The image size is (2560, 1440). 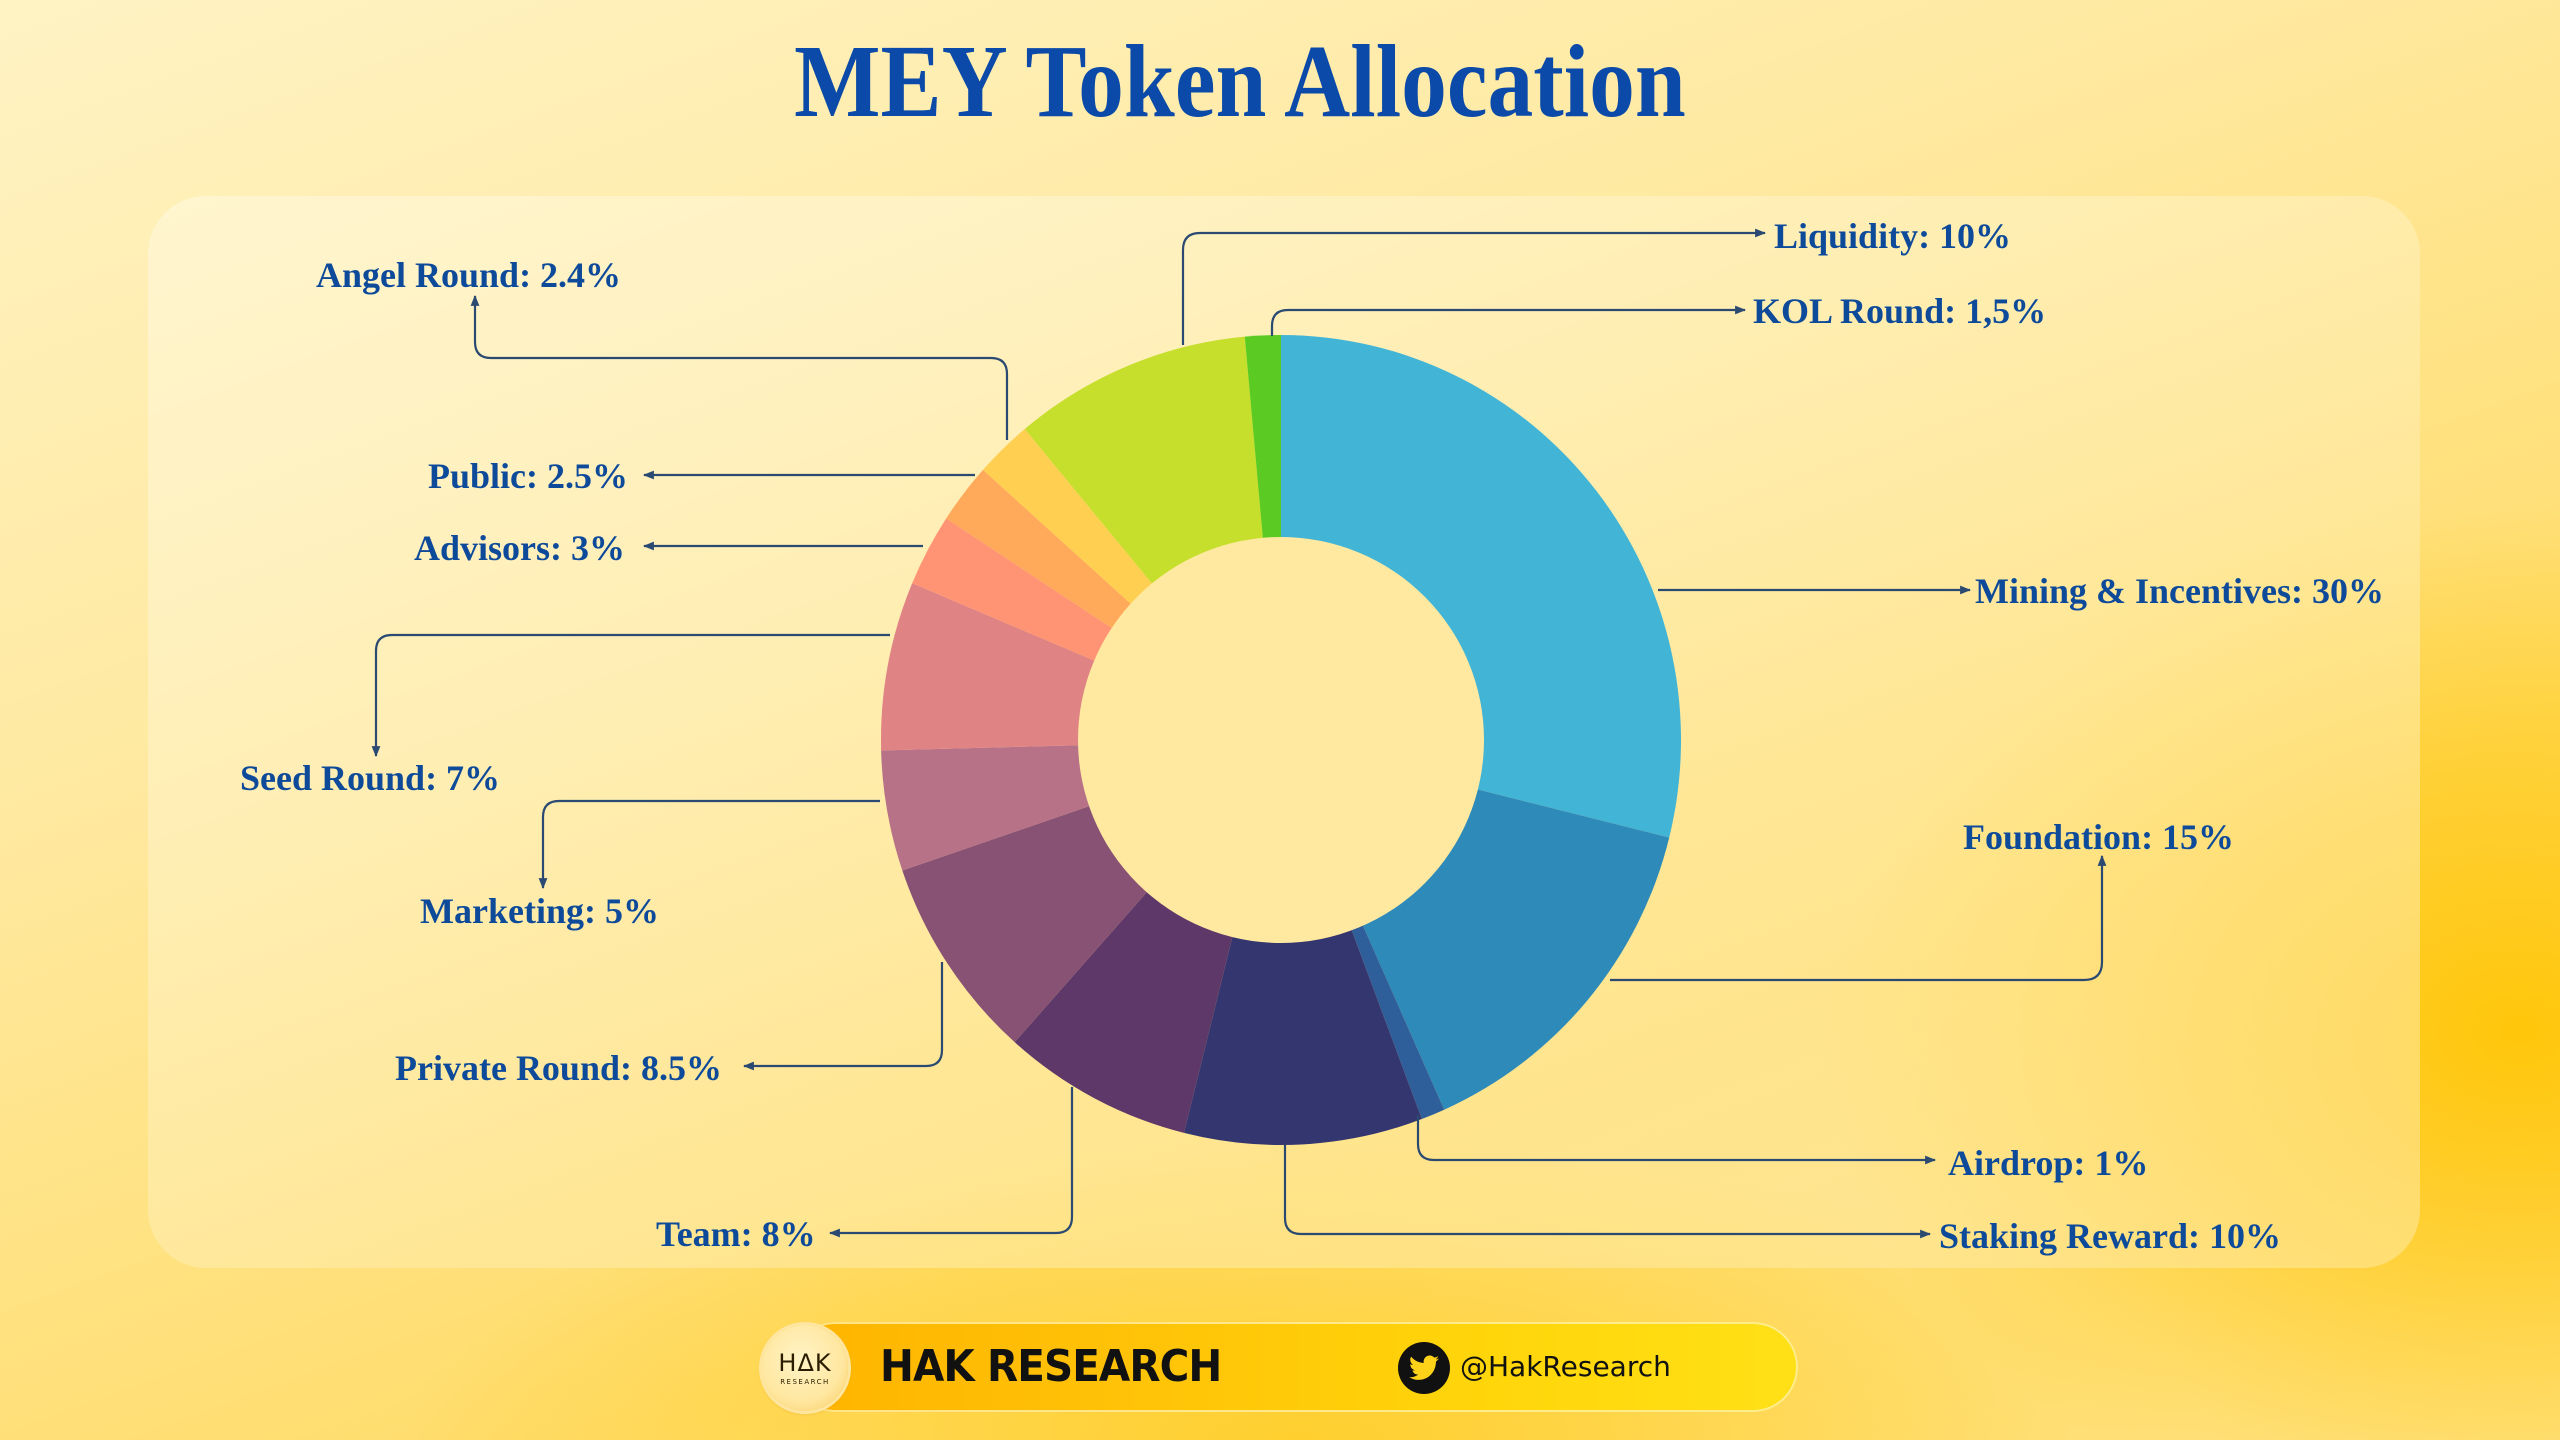 I want to click on label-private-round: Private Round: 8.5%, so click(x=558, y=1068).